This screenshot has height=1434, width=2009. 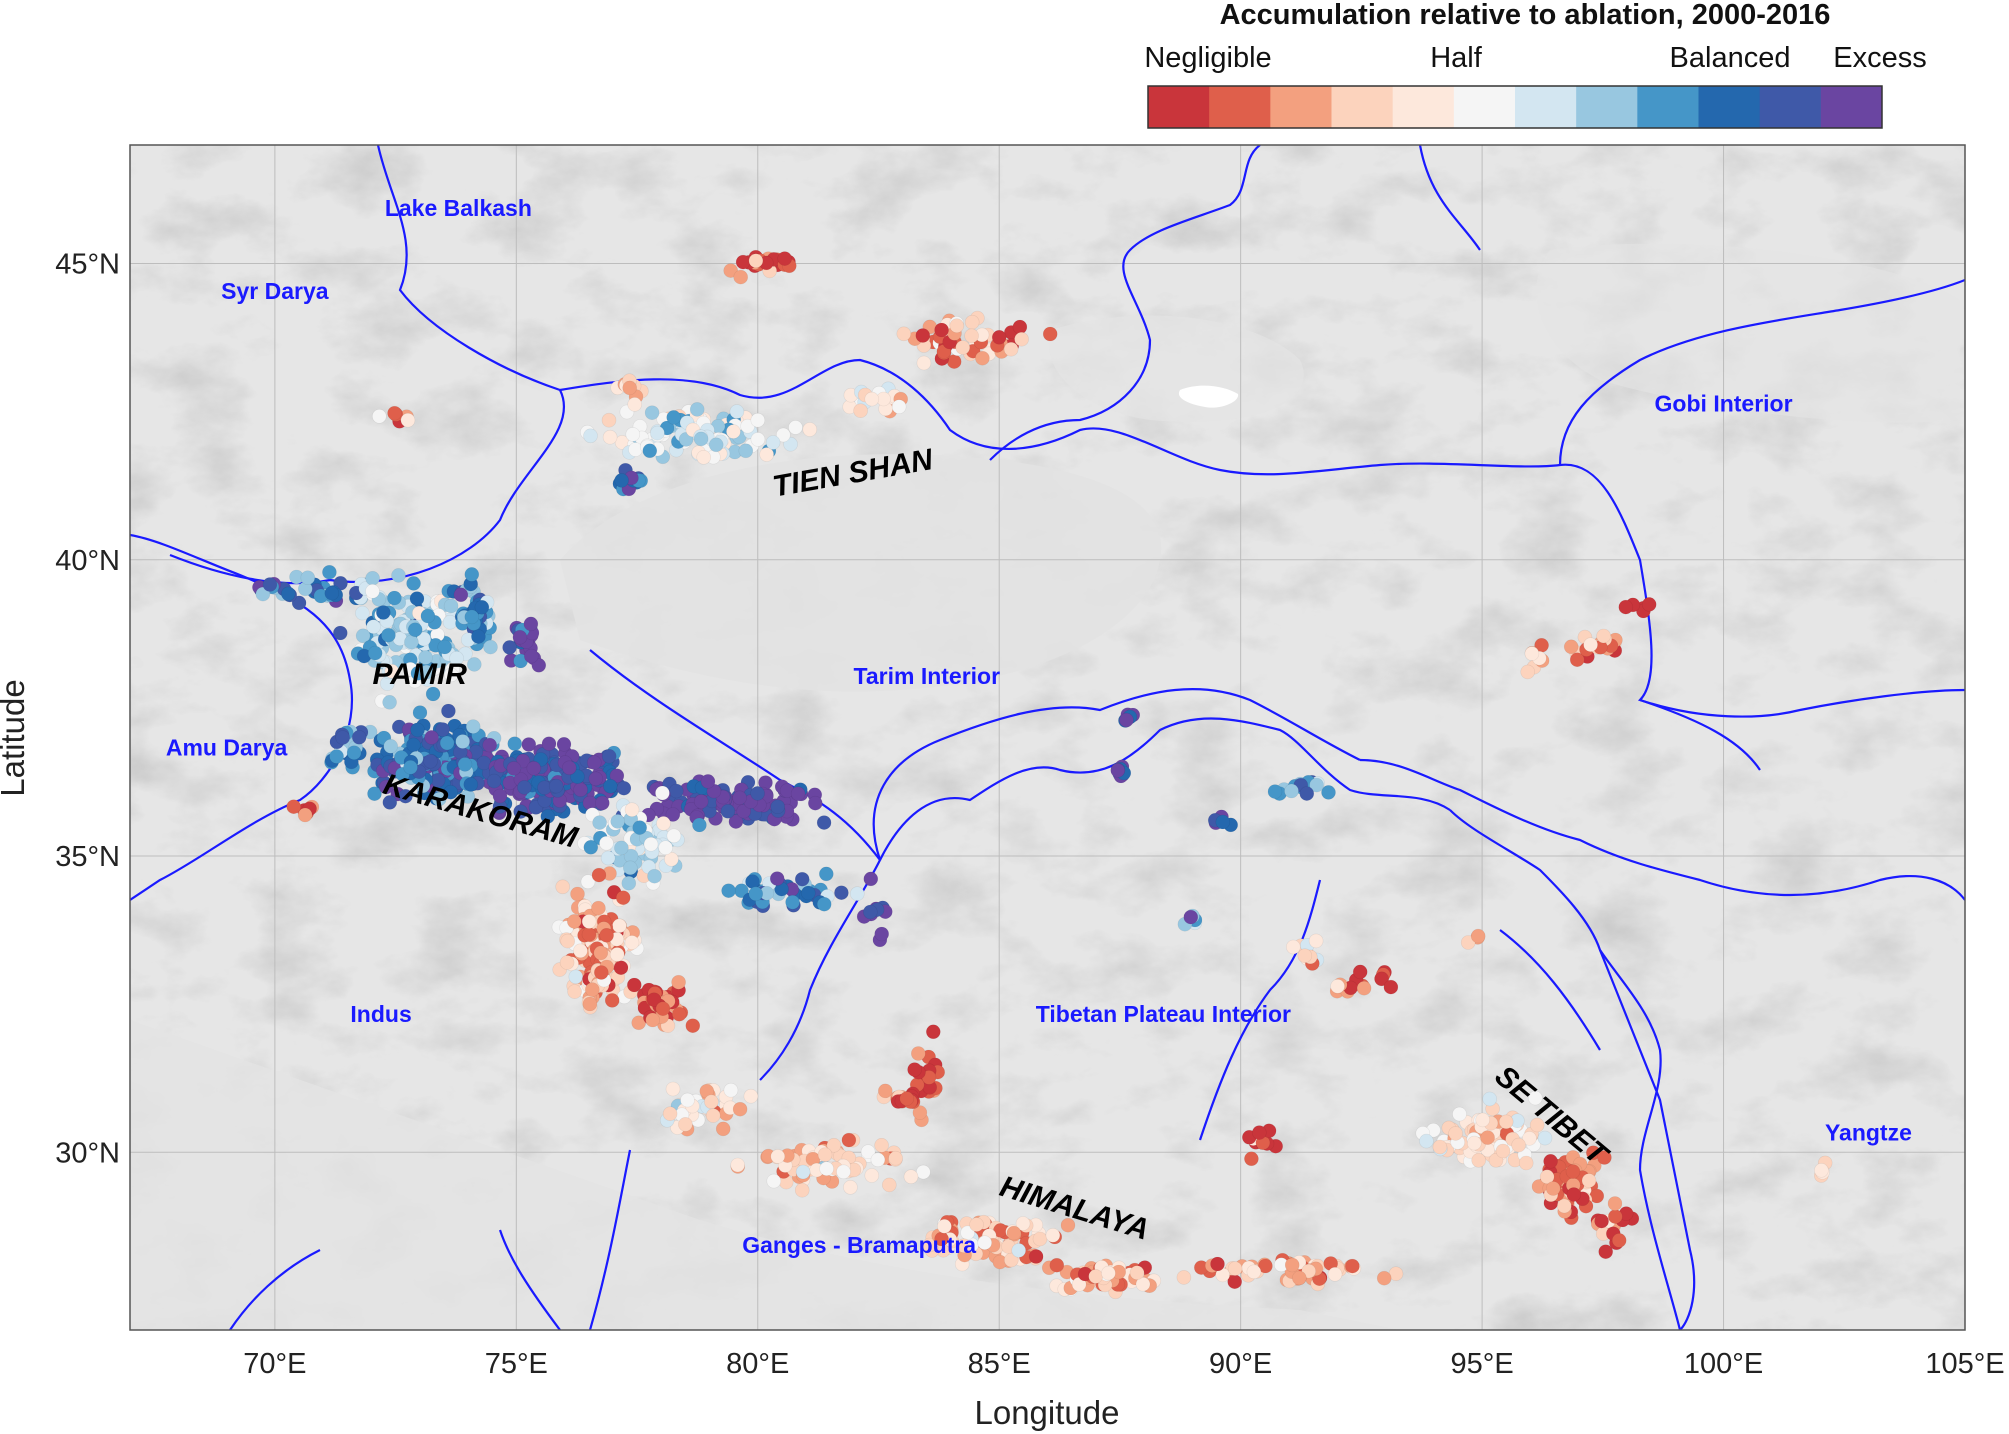 I want to click on boundary-gobi-south, so click(x=1802, y=703).